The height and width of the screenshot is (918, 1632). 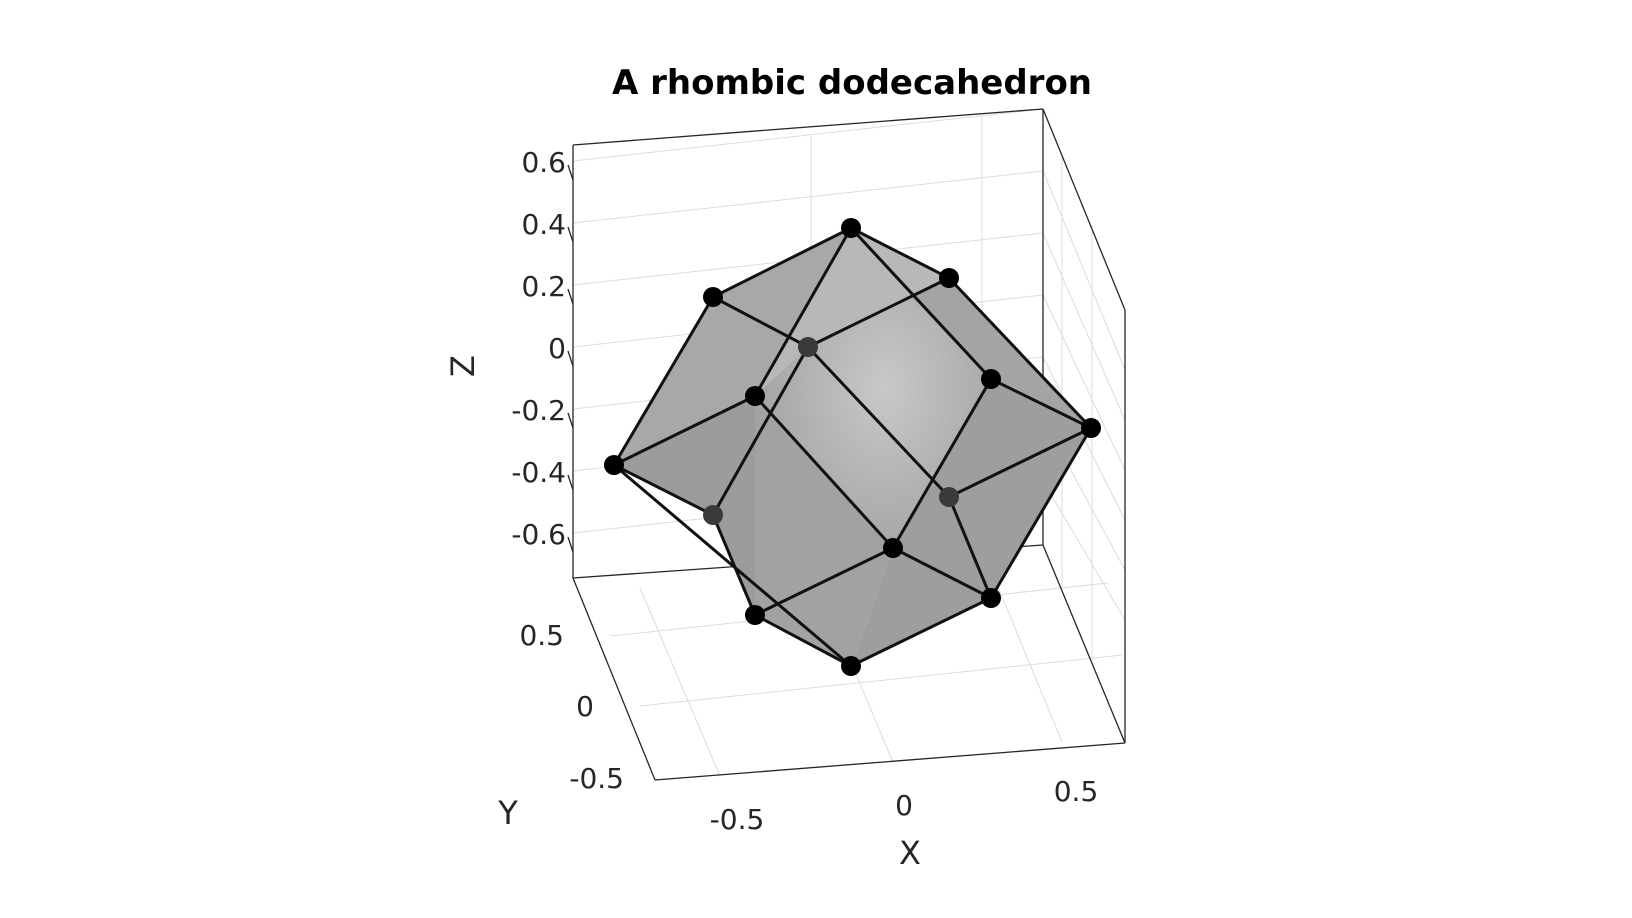 I want to click on rhombic-dodecahedron, so click(x=852, y=447).